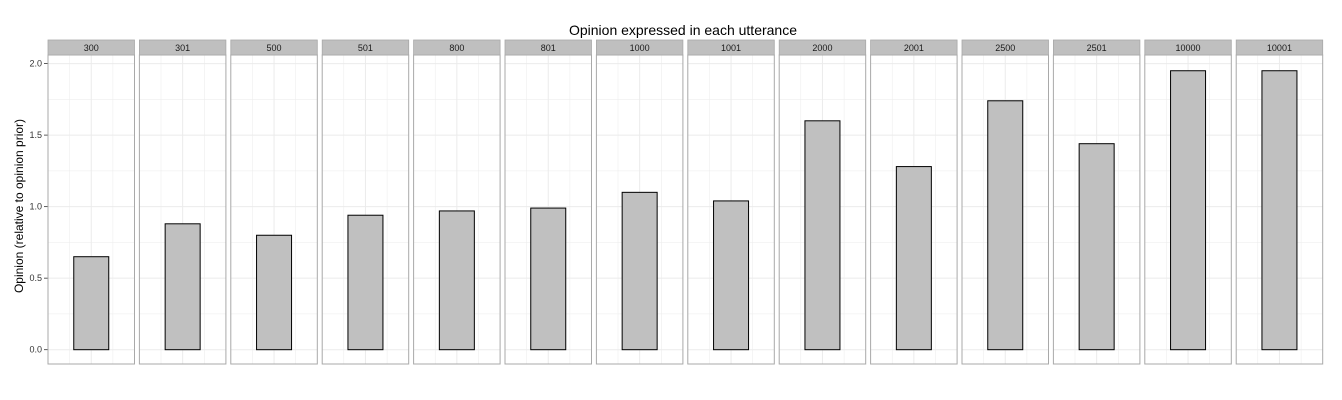 The height and width of the screenshot is (400, 1342). I want to click on facet-panel: 2501, so click(1096, 202).